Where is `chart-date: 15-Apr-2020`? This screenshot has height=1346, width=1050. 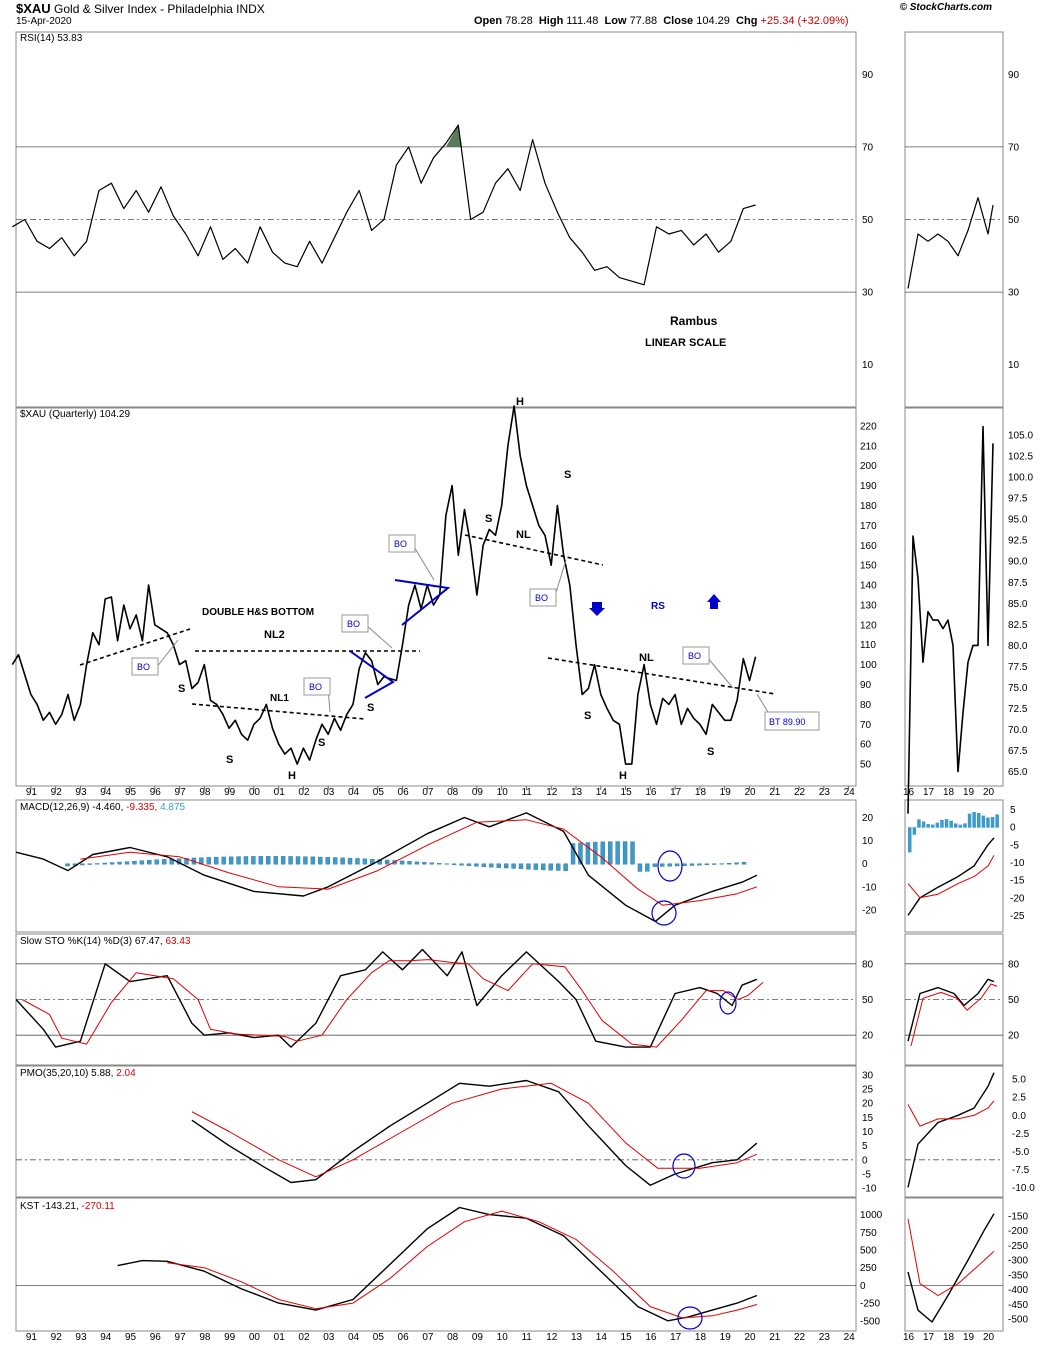
chart-date: 15-Apr-2020 is located at coordinates (44, 21).